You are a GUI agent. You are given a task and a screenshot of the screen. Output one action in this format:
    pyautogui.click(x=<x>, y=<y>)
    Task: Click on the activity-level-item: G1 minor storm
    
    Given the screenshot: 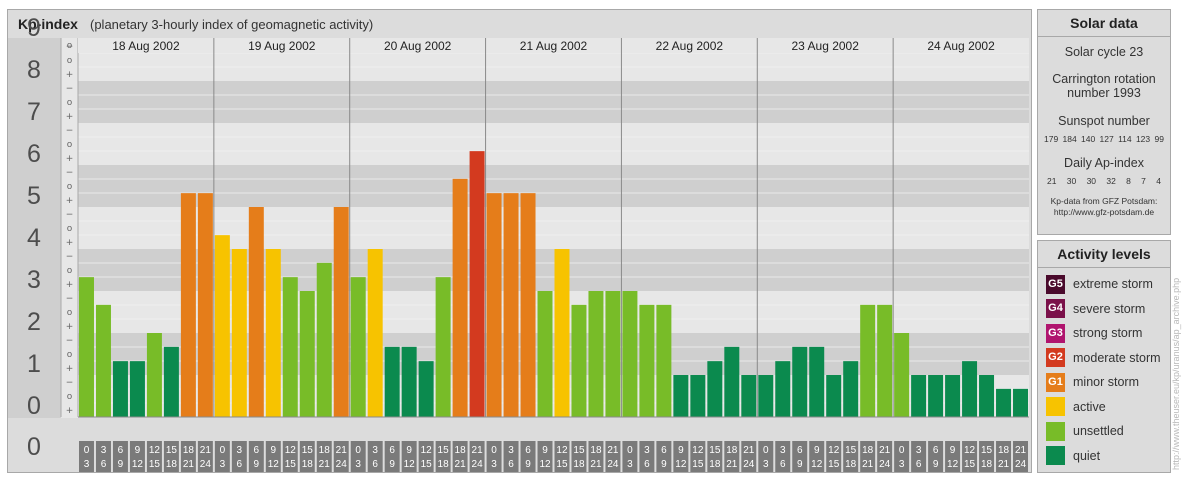 What is the action you would take?
    pyautogui.click(x=1092, y=382)
    